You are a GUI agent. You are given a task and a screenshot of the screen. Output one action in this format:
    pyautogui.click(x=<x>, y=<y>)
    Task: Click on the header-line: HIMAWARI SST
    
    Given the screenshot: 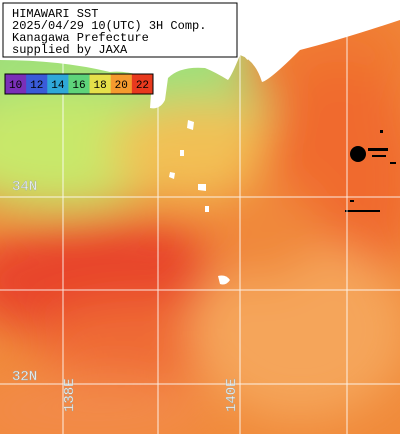 What is the action you would take?
    pyautogui.click(x=55, y=14)
    